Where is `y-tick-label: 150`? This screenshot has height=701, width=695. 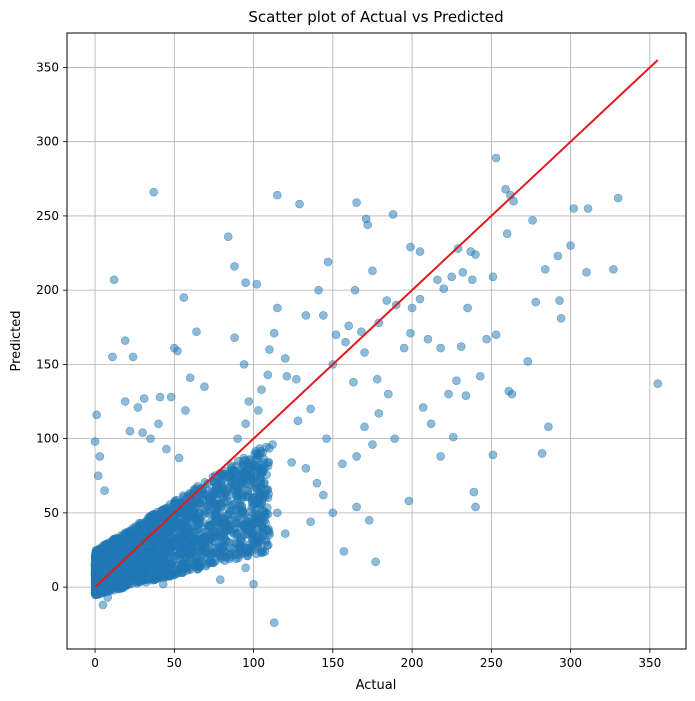 y-tick-label: 150 is located at coordinates (47, 364).